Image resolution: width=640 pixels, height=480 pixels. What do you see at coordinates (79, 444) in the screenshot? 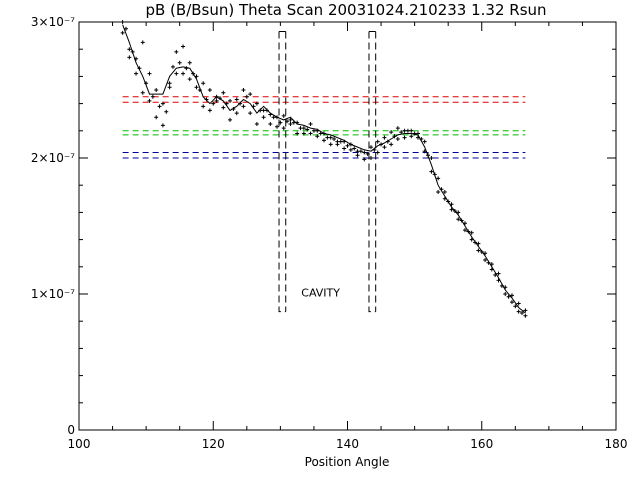
I see `x-tick-label: 100` at bounding box center [79, 444].